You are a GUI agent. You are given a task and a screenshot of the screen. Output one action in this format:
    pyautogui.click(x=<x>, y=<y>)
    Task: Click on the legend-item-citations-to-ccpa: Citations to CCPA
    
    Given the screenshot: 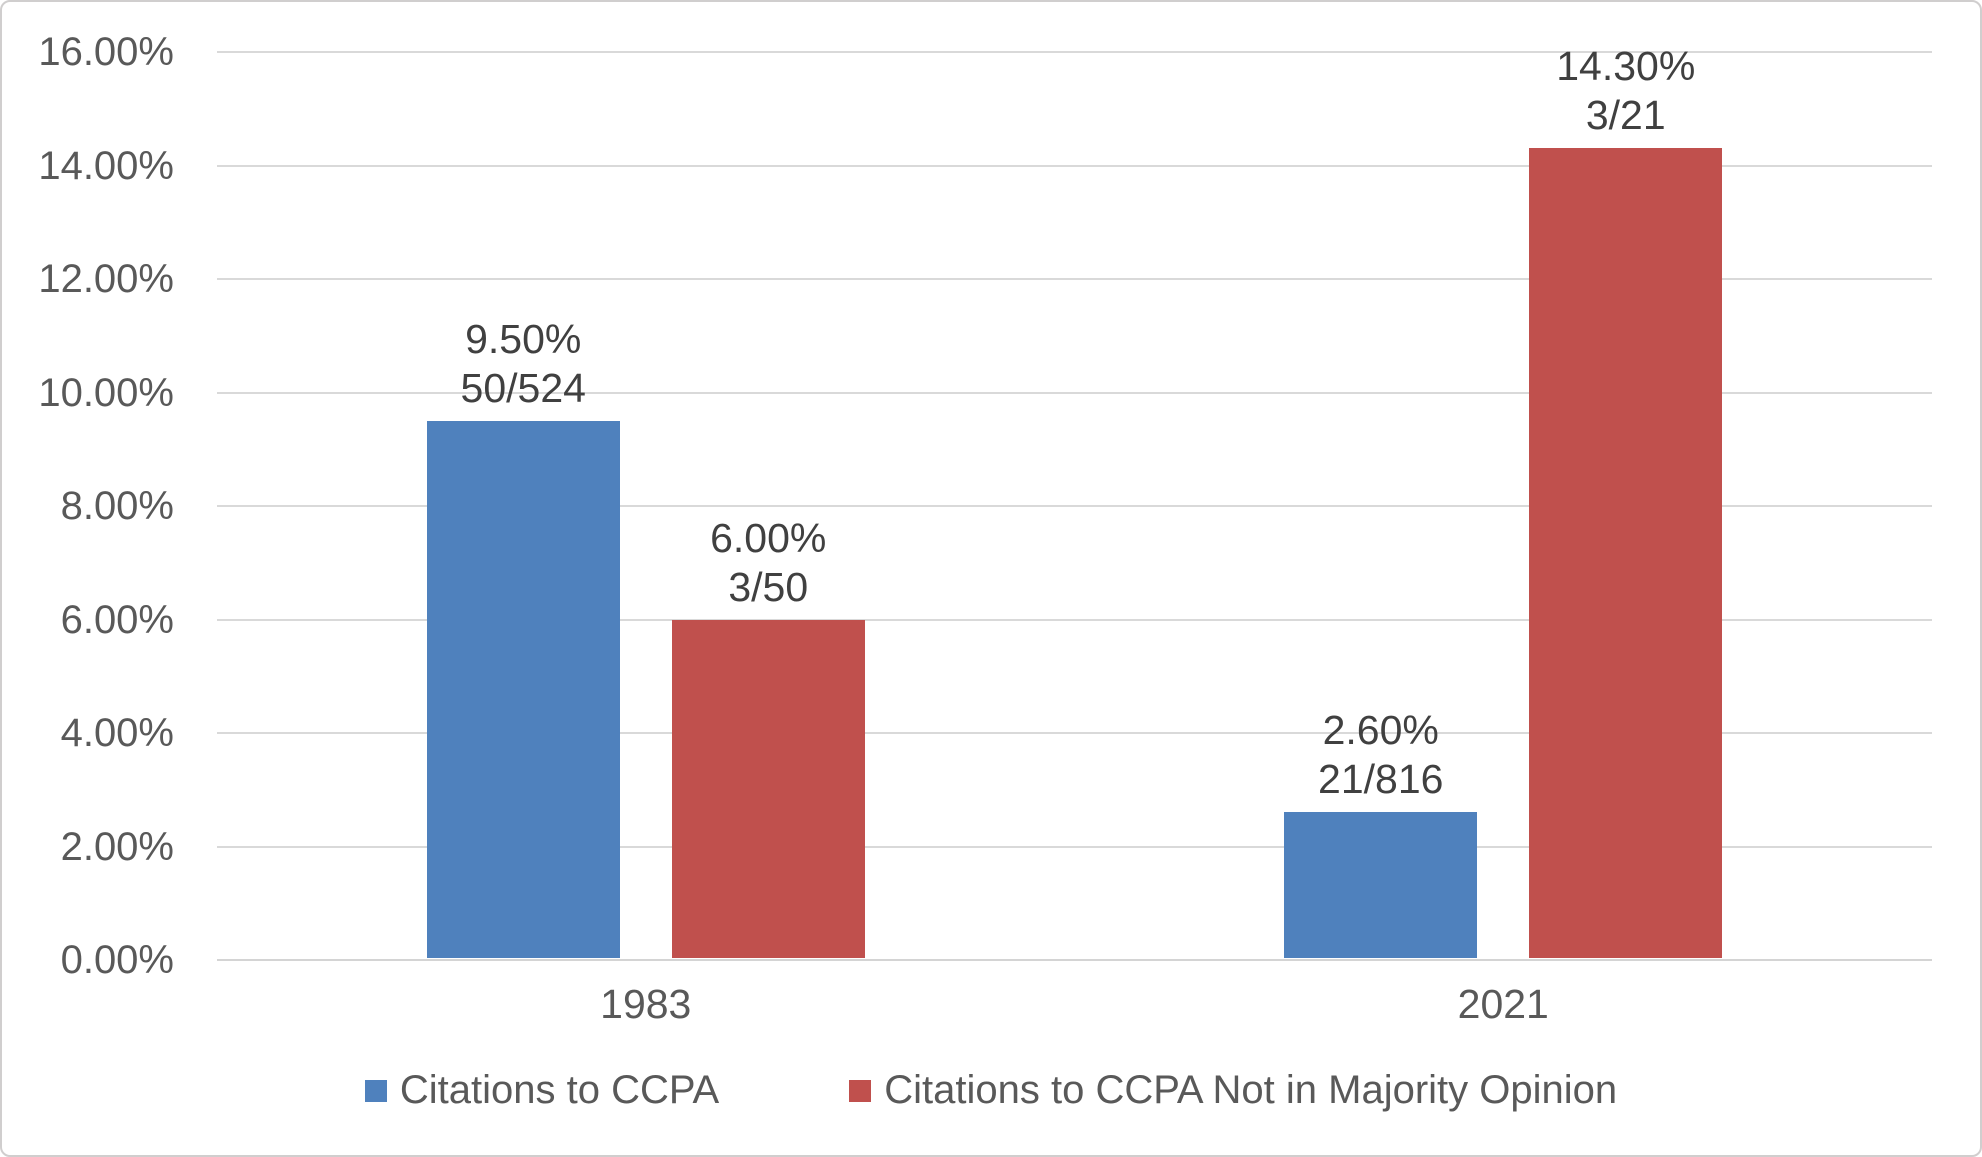 What is the action you would take?
    pyautogui.click(x=542, y=1090)
    